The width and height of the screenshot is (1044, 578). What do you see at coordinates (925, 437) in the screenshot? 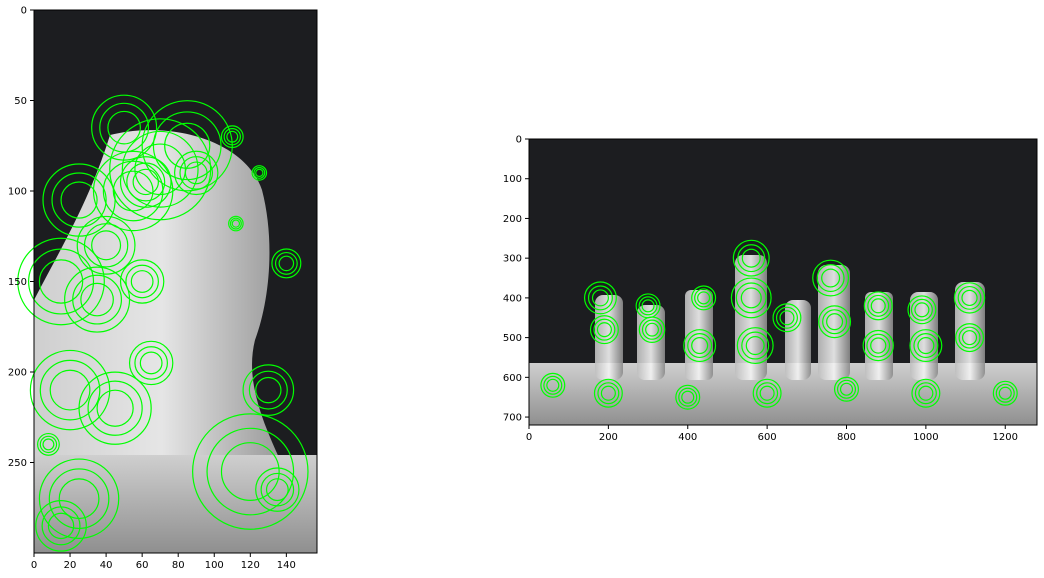
I see `x-tick-label: 1000` at bounding box center [925, 437].